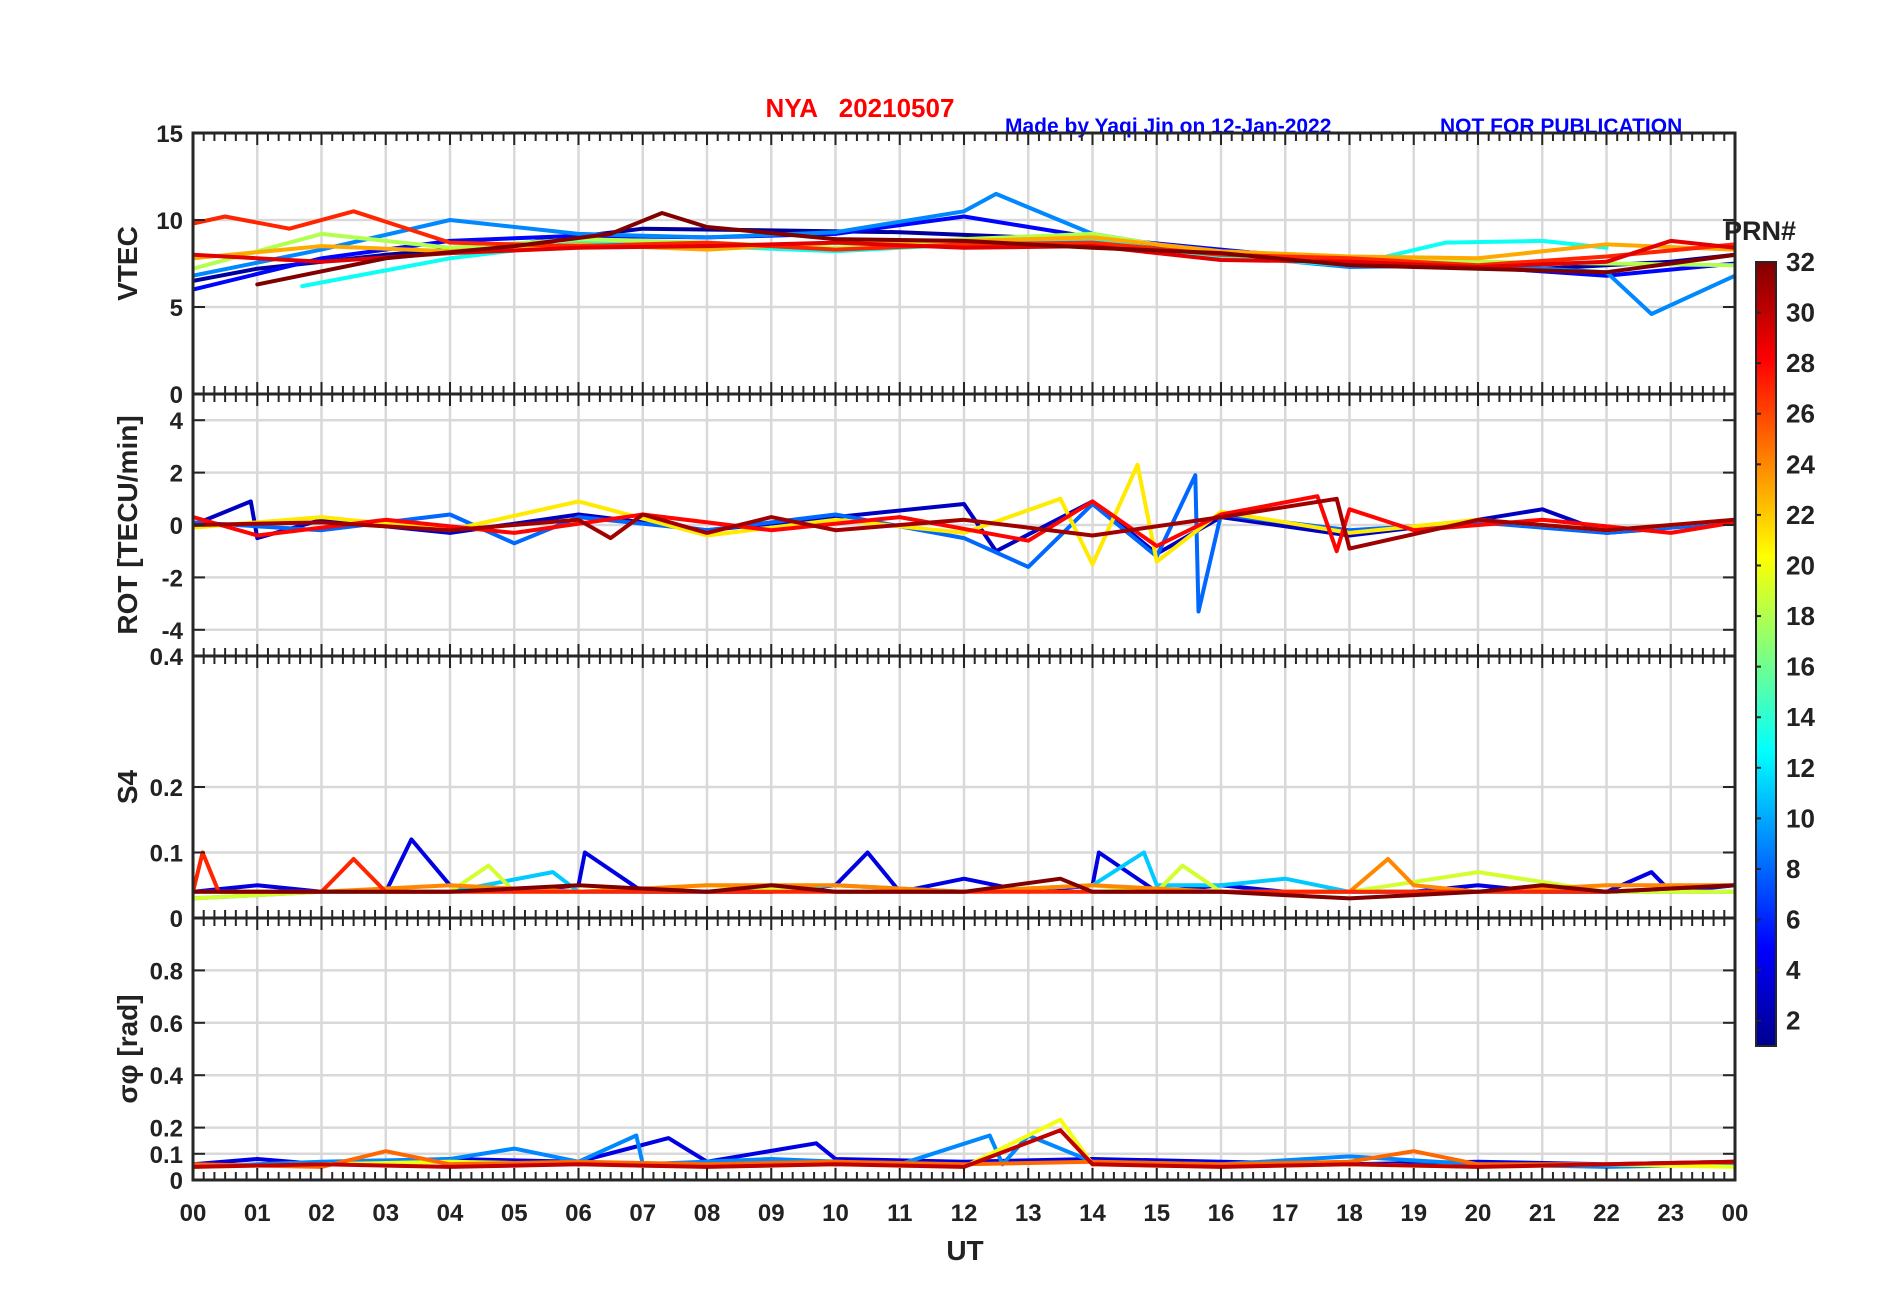  Describe the element at coordinates (860, 108) in the screenshot. I see `figure-title: NYA 20210507` at that location.